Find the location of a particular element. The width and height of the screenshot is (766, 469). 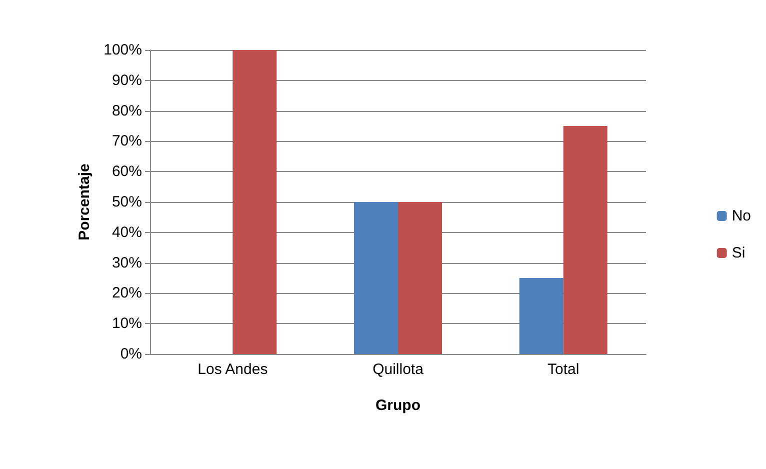

y-axis-title: Porcentaje is located at coordinates (84, 202).